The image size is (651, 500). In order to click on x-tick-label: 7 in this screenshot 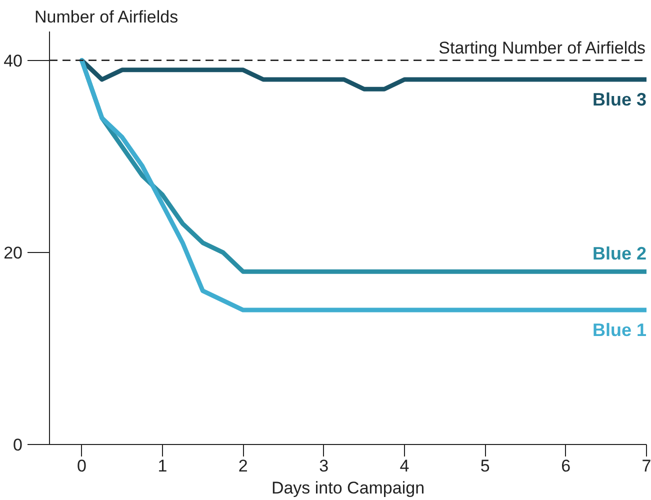, I will do `click(646, 466)`.